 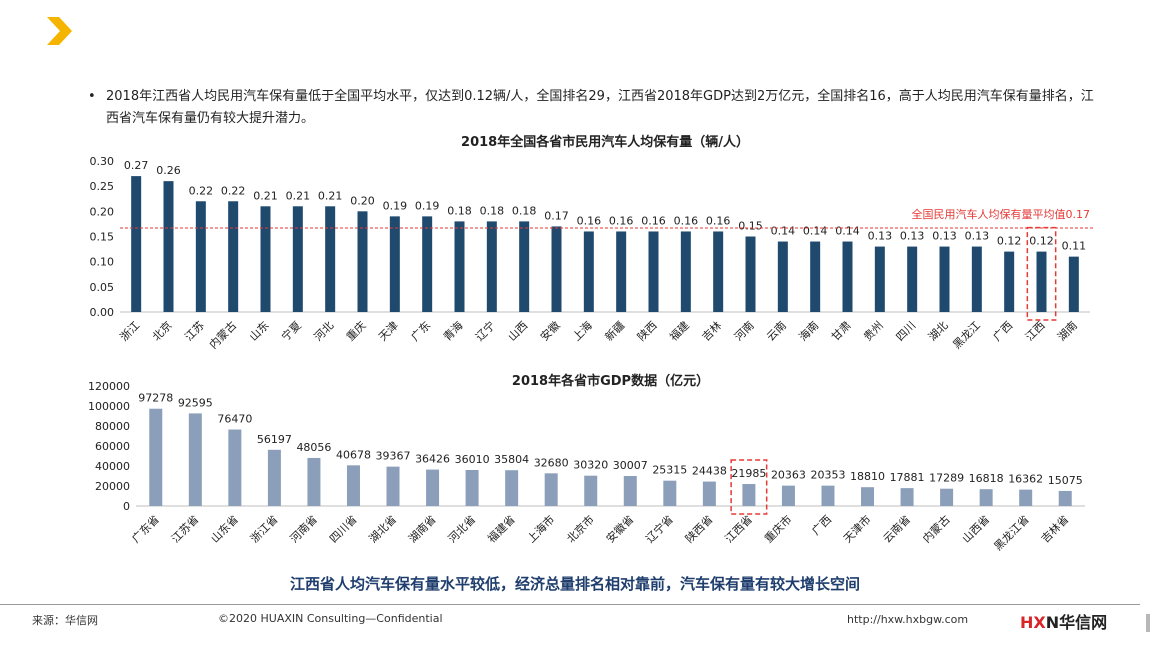 I want to click on chart-1-average-label: 全国民用汽车人均保有量平均值0.17, so click(x=1001, y=214).